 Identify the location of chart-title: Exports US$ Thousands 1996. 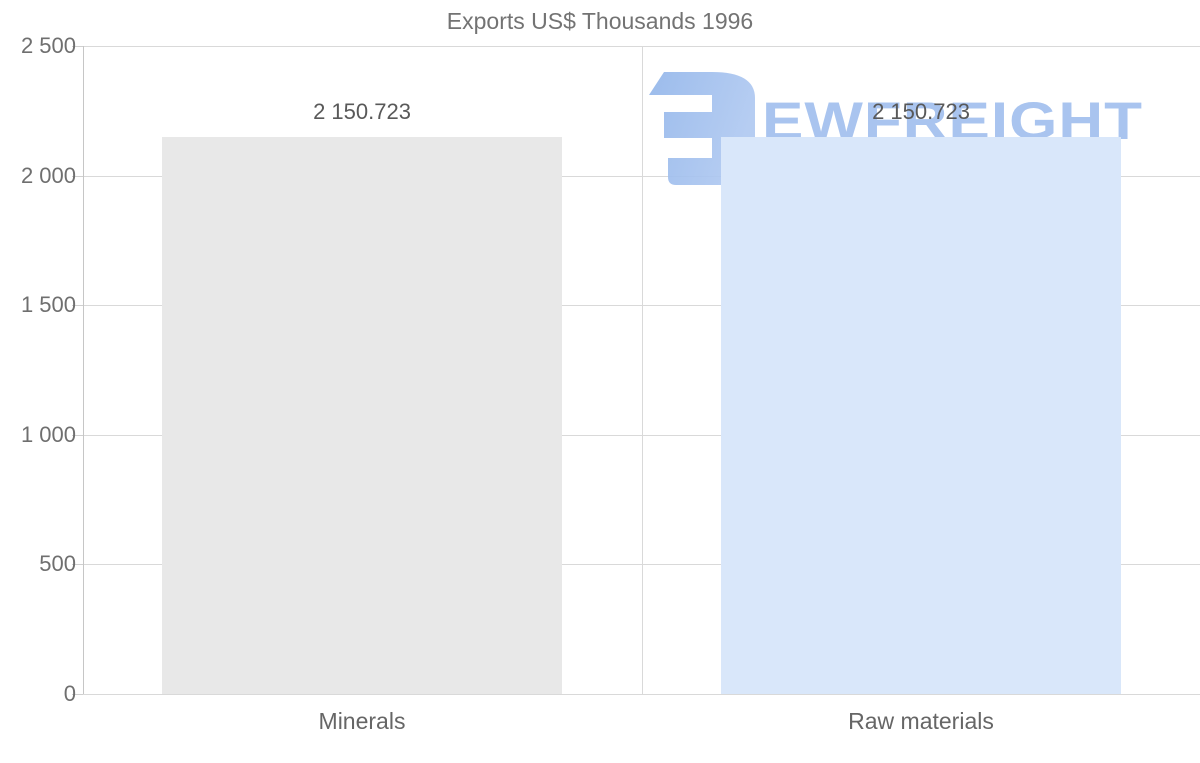
(600, 21).